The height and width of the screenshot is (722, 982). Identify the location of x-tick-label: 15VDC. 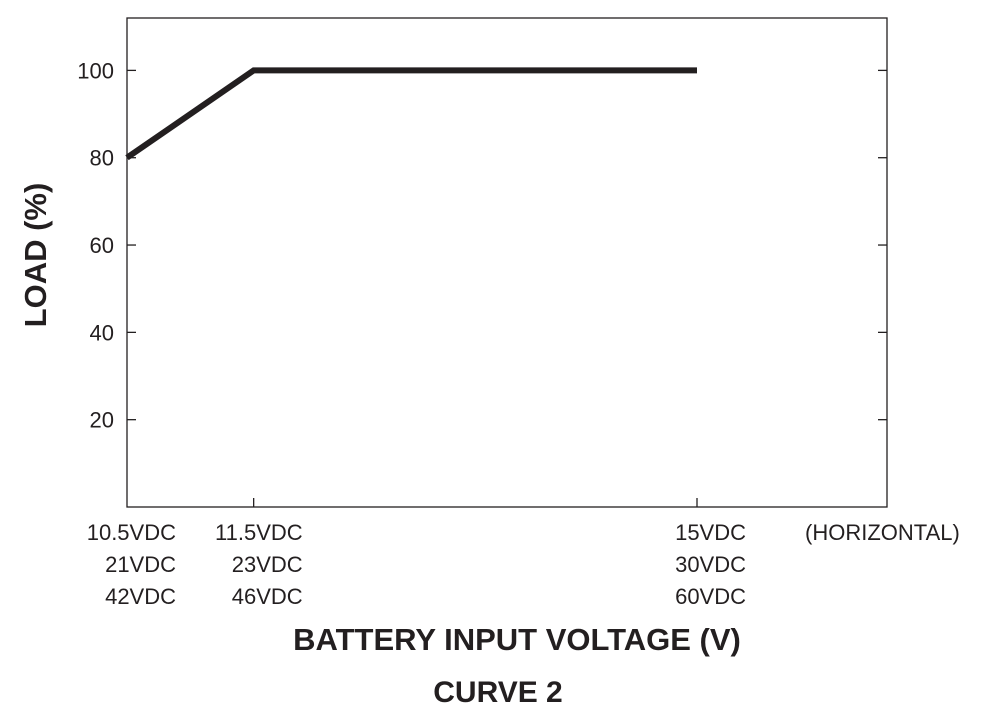
(710, 532).